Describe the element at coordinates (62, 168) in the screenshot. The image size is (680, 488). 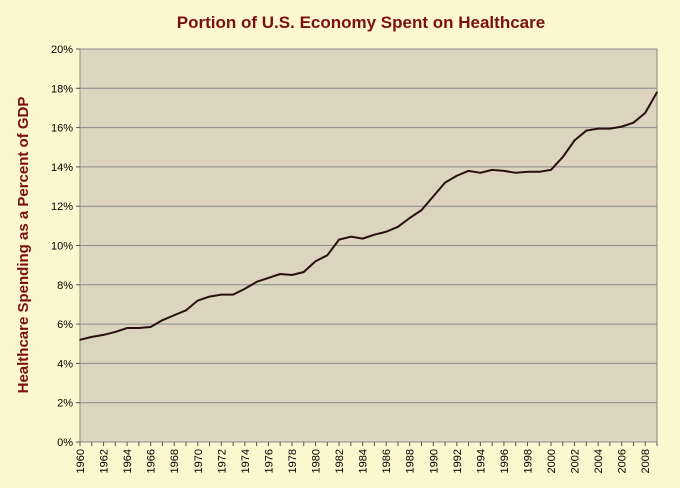
I see `y-tick-label: 14%` at that location.